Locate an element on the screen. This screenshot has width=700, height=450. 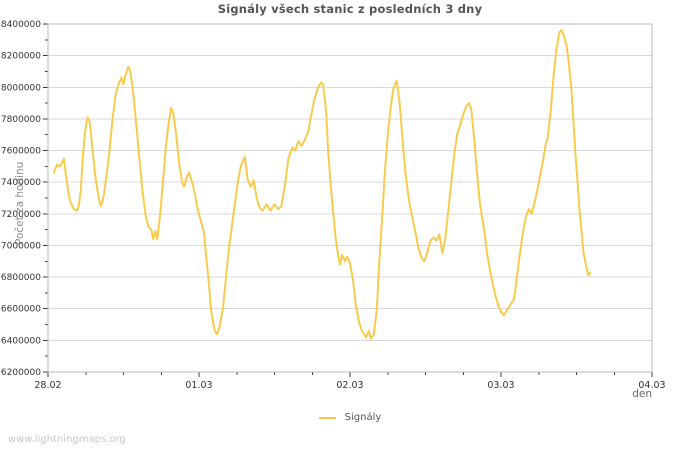
svg-text: 7000000 is located at coordinates (21, 246).